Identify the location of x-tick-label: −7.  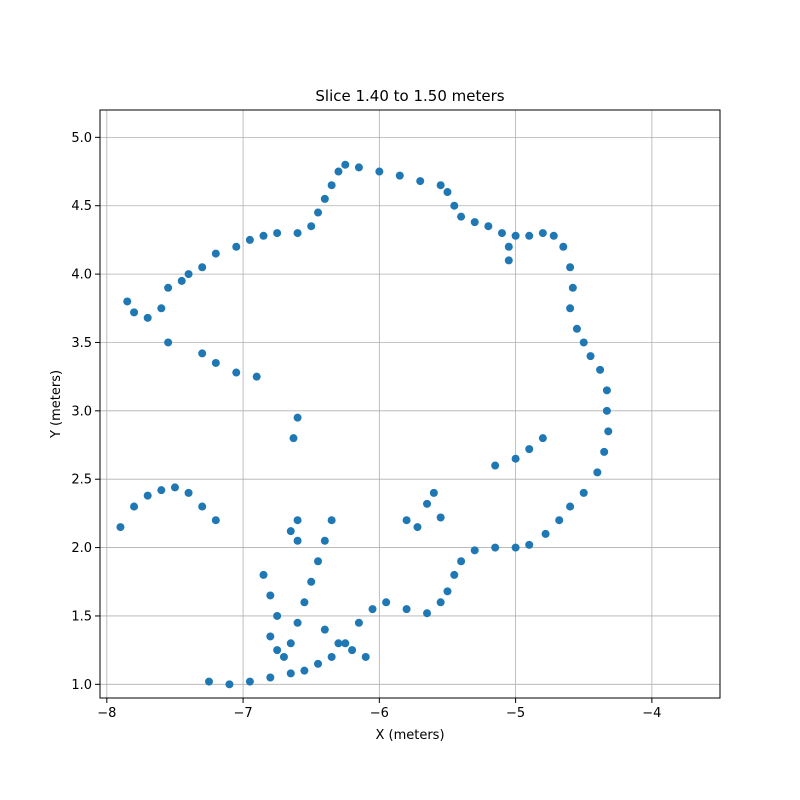
(242, 713).